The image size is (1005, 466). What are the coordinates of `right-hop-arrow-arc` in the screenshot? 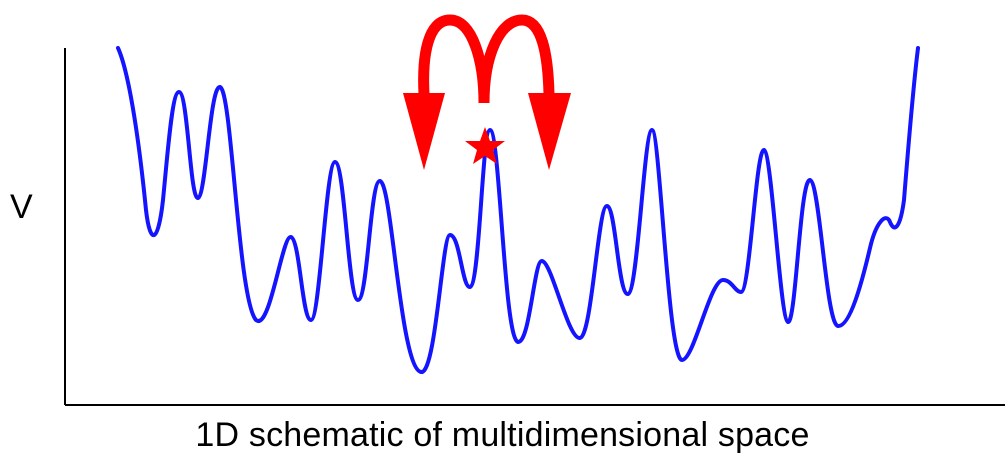 It's located at (516, 59).